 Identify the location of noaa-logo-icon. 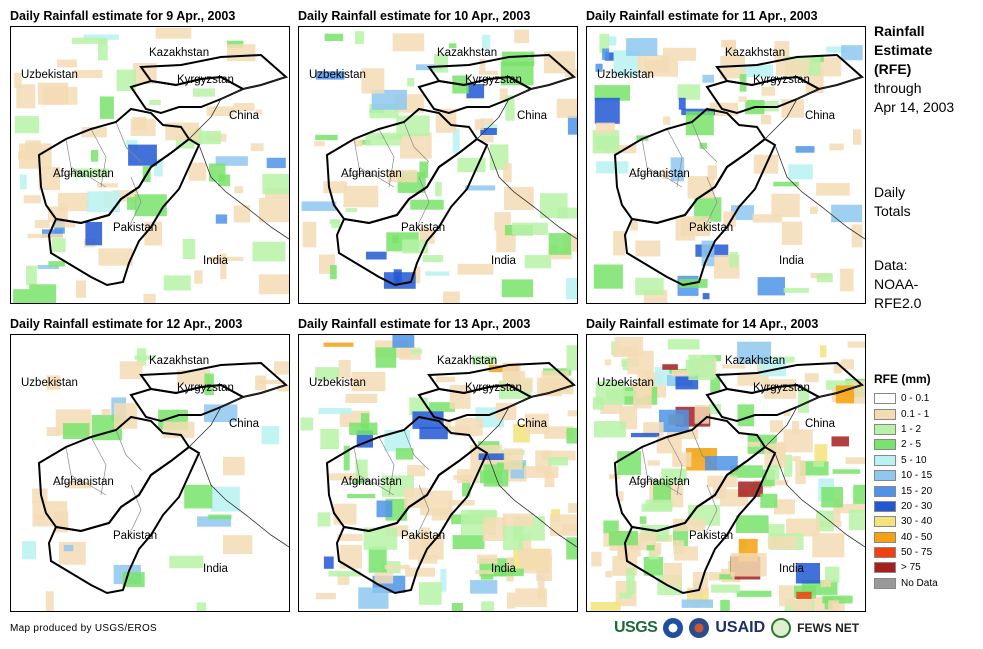
(673, 628).